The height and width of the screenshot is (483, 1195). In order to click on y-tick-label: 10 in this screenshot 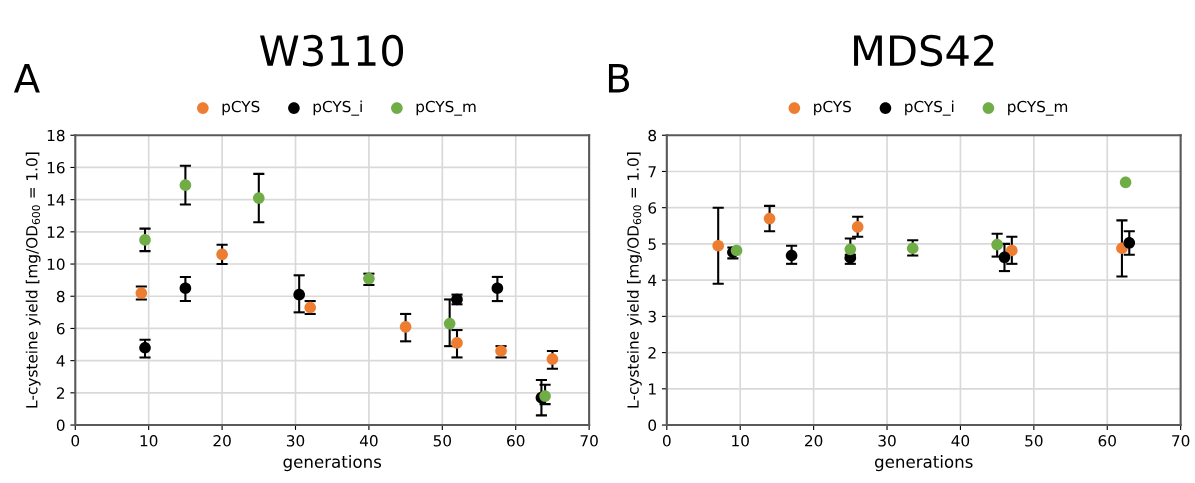, I will do `click(56, 264)`.